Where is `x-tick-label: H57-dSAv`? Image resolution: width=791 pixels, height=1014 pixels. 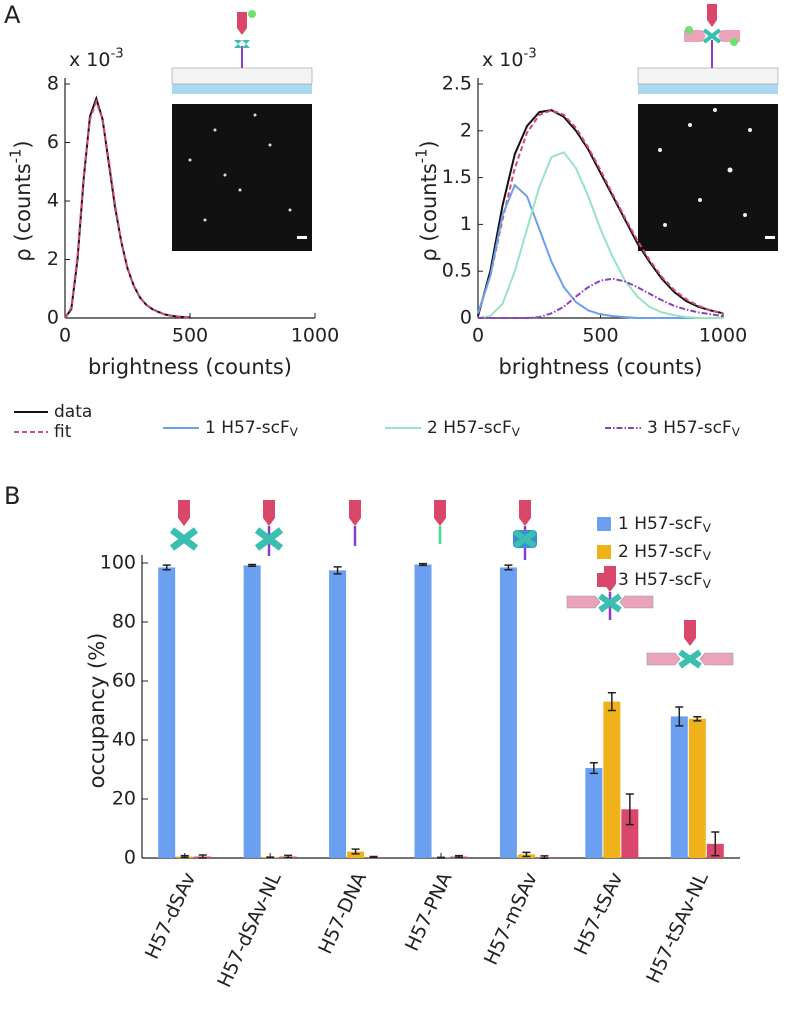
x-tick-label: H57-dSAv is located at coordinates (170, 916).